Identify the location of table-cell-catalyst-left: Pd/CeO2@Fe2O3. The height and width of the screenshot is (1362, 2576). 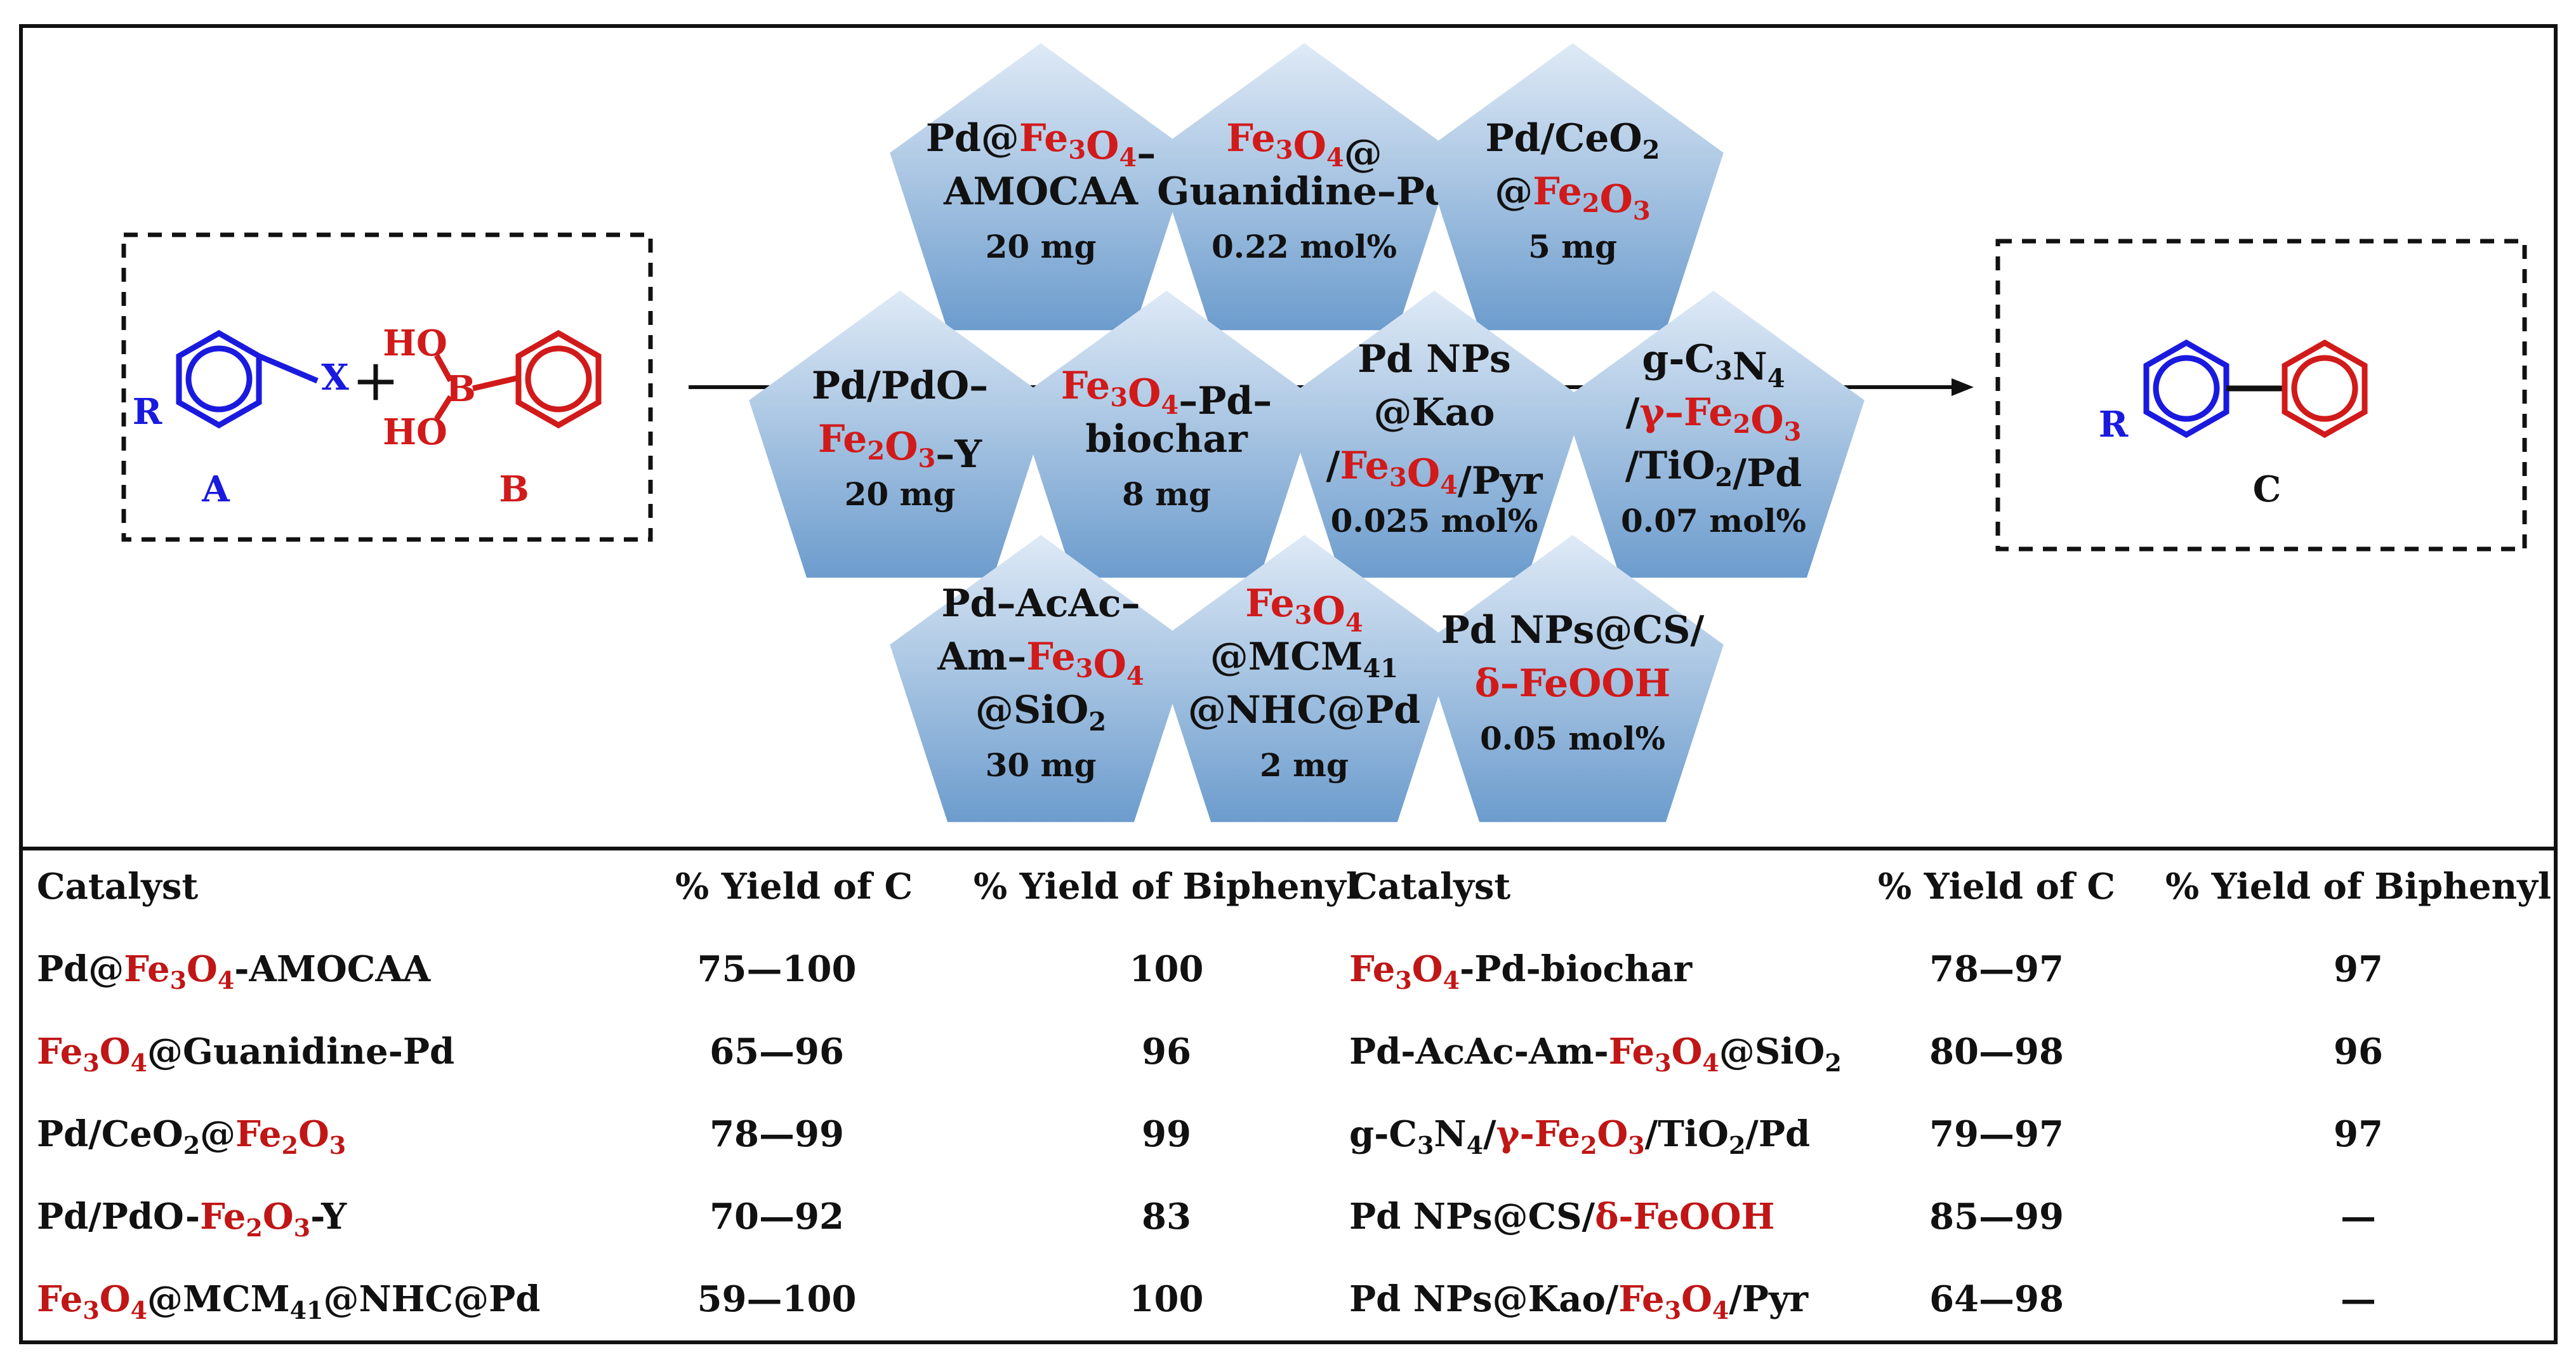
(192, 1136).